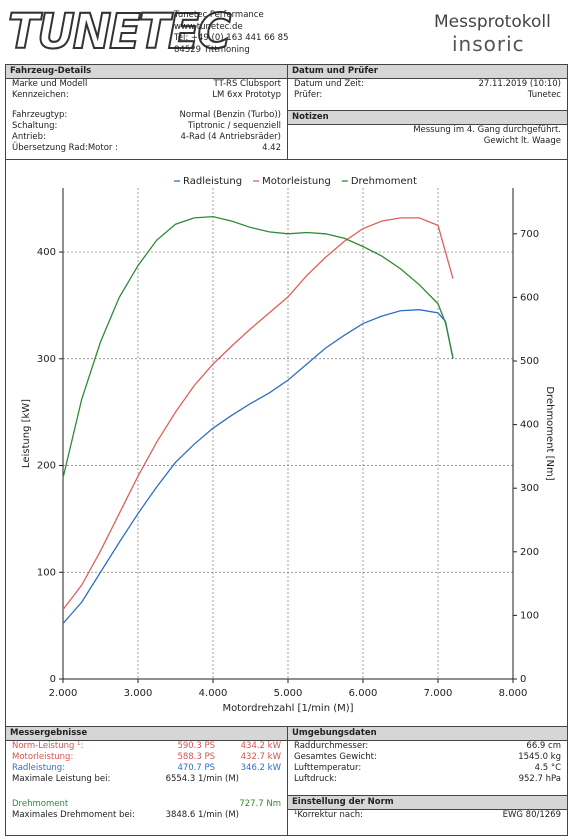 The width and height of the screenshot is (573, 840). Describe the element at coordinates (488, 44) in the screenshot. I see `brand: insoric` at that location.